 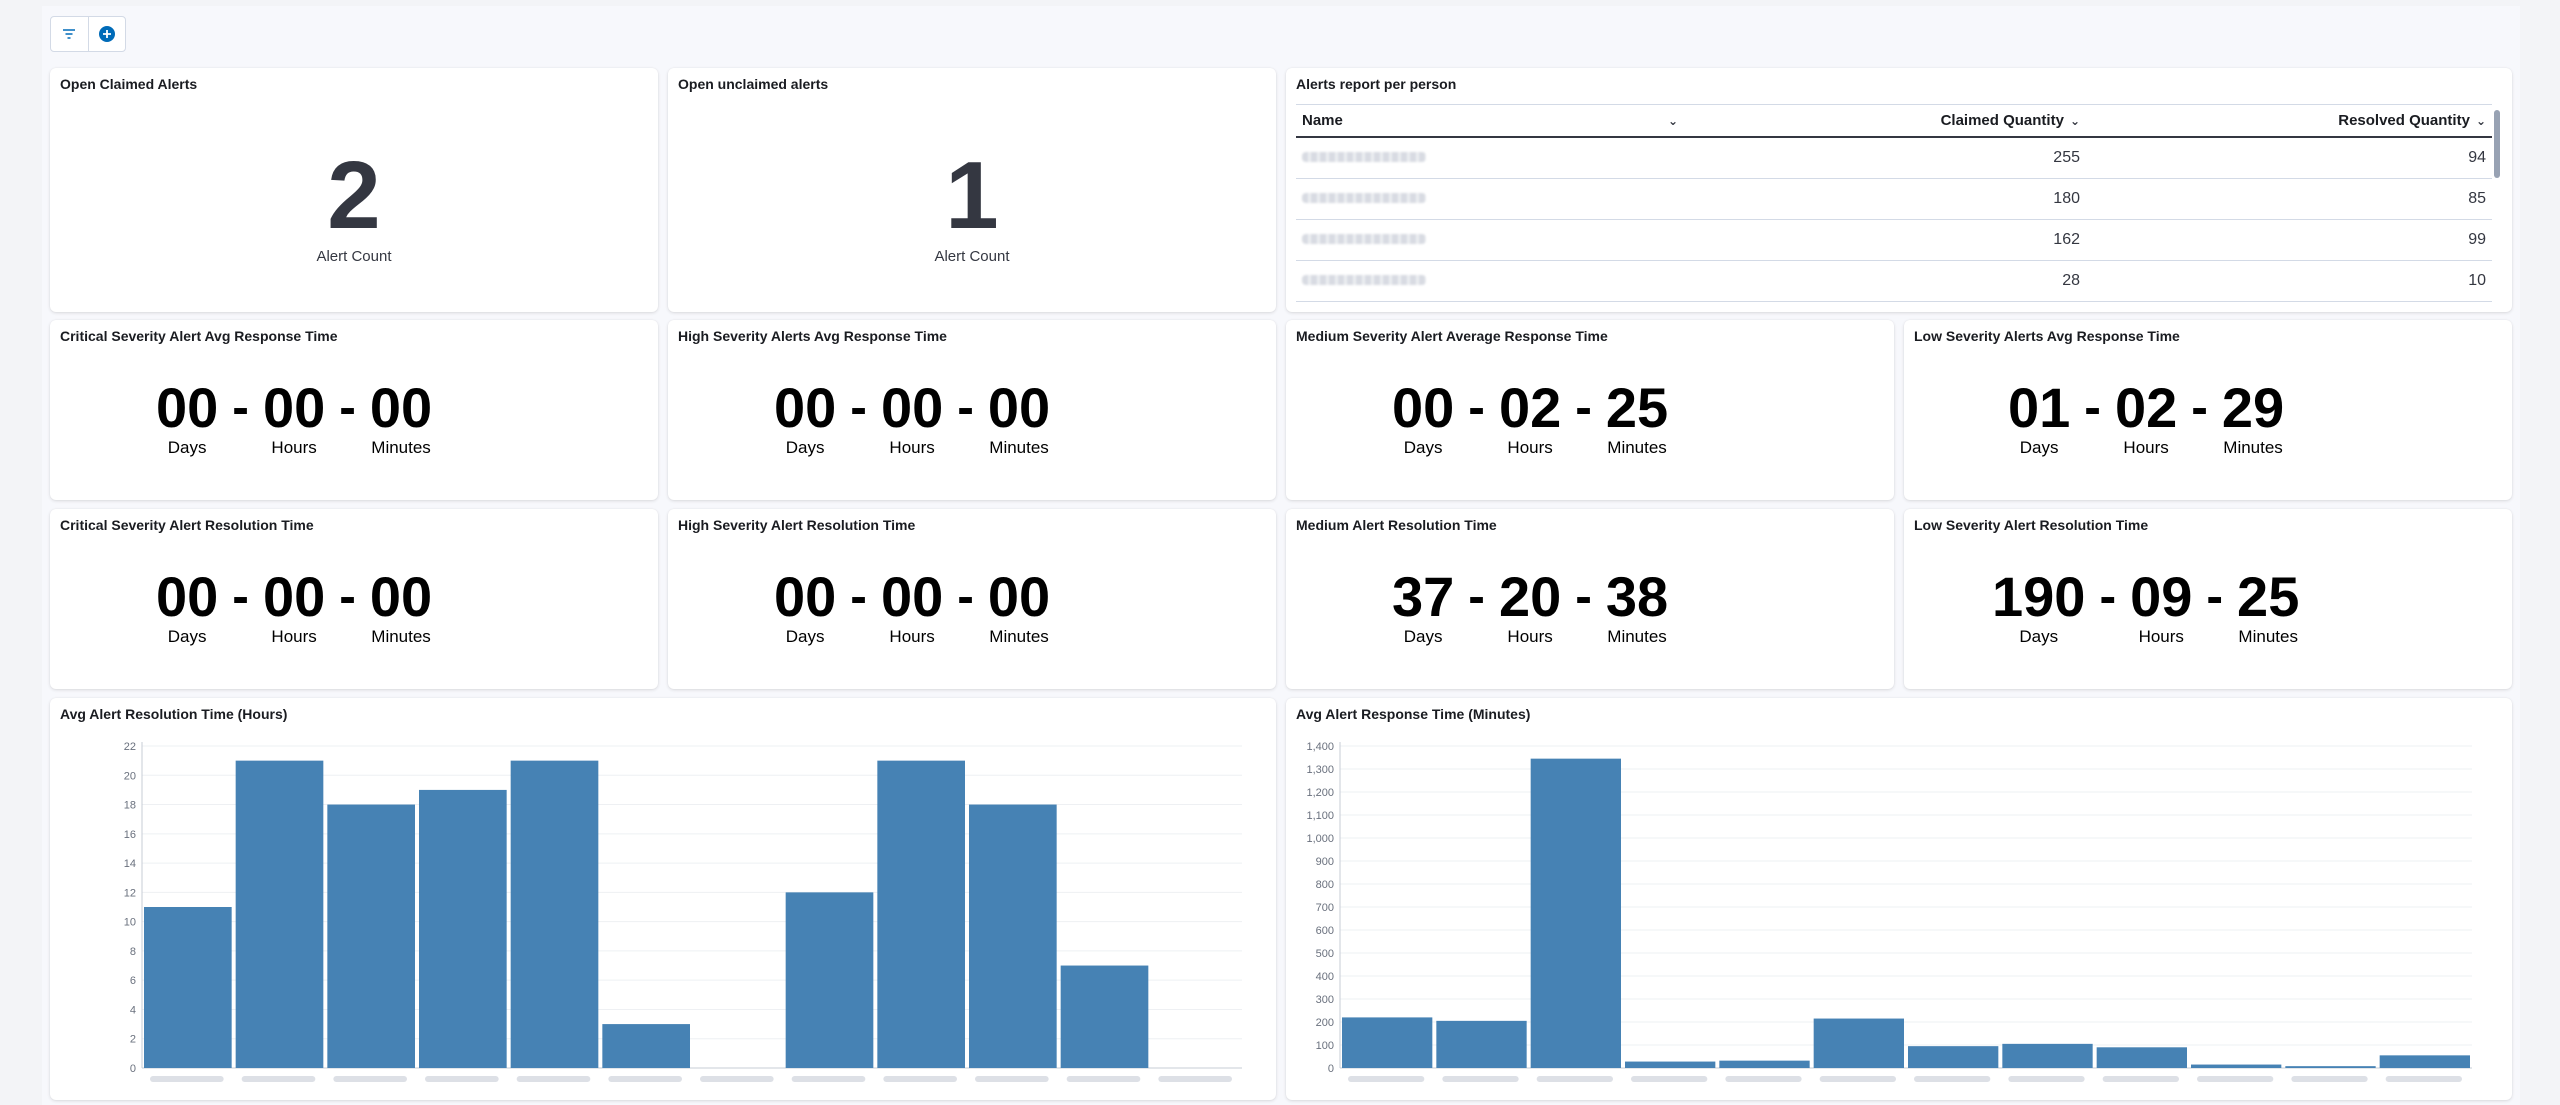 I want to click on redacted-name-cell, so click(x=1491, y=199).